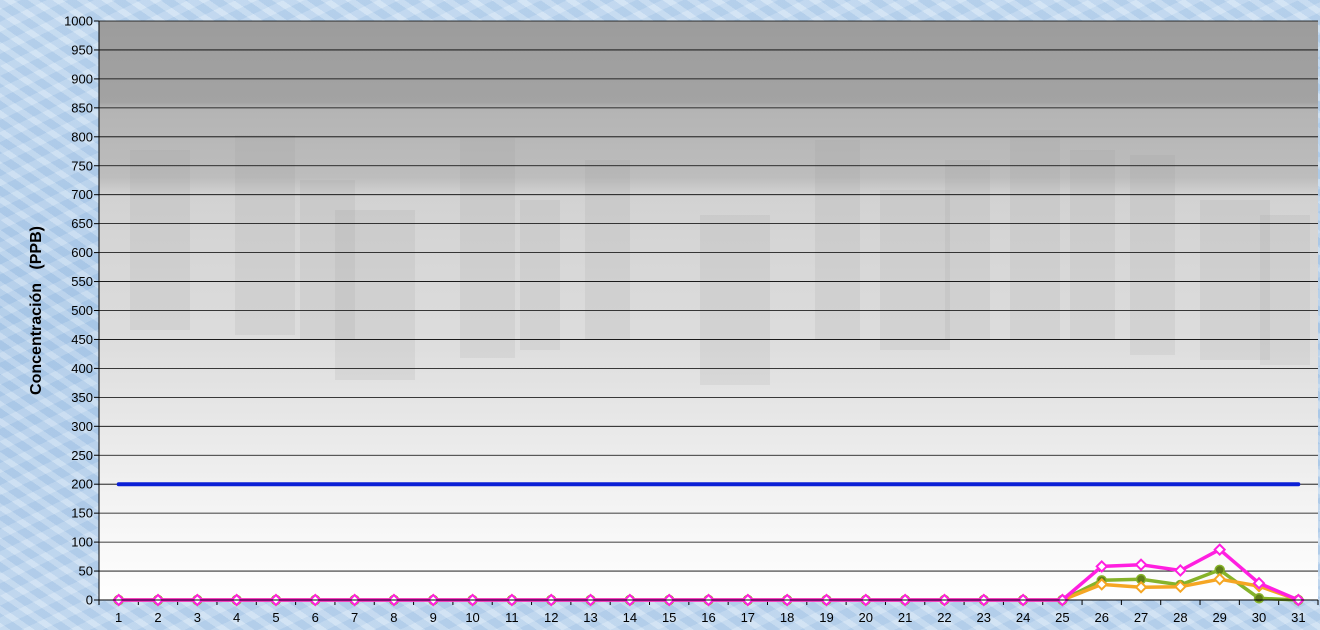  I want to click on x-tick-label: 22, so click(944, 617).